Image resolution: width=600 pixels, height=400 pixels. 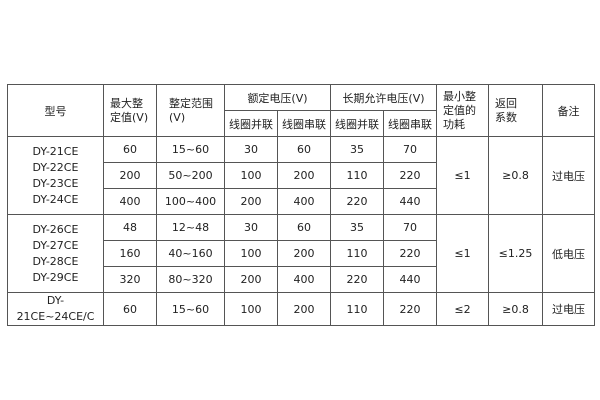 What do you see at coordinates (55, 183) in the screenshot?
I see `model-name: DY-23CE` at bounding box center [55, 183].